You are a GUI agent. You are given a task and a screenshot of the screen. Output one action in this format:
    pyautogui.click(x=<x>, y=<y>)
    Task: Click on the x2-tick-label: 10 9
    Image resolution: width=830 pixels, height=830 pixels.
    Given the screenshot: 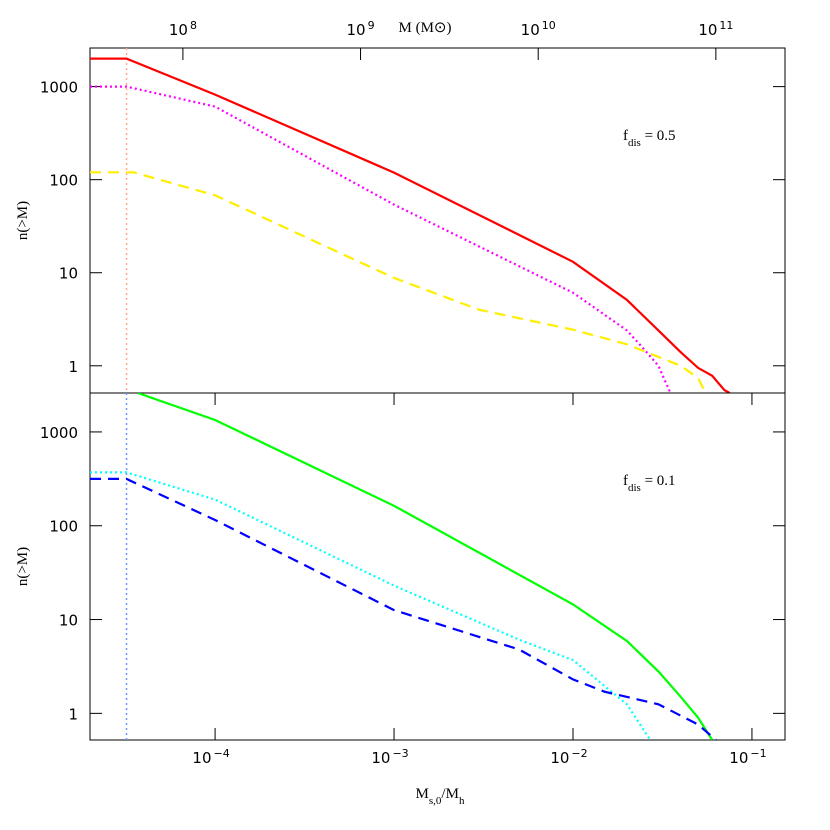 What is the action you would take?
    pyautogui.click(x=361, y=29)
    